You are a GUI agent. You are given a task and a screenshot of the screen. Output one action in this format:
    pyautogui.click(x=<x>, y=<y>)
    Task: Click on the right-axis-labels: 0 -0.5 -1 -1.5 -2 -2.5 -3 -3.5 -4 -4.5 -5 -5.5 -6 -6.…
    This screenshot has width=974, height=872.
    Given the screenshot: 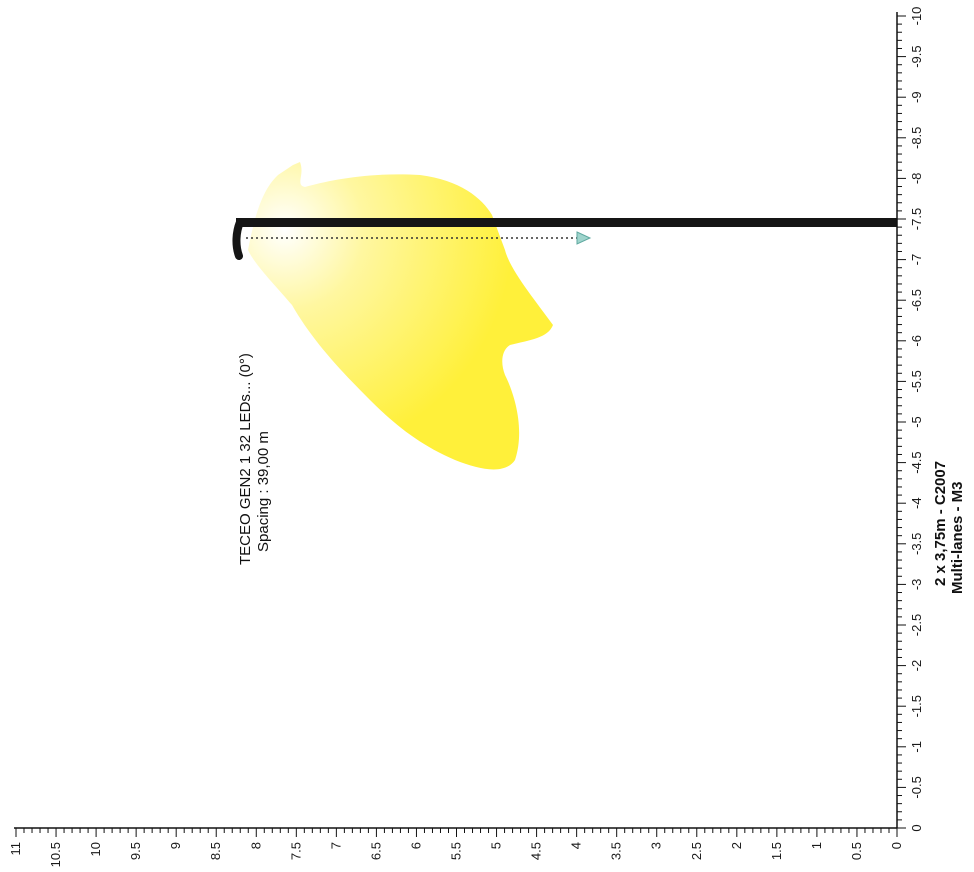 What is the action you would take?
    pyautogui.click(x=916, y=419)
    